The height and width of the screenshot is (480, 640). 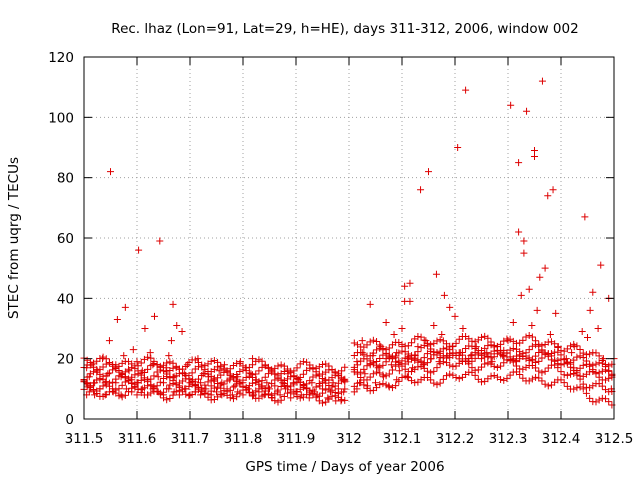 What do you see at coordinates (14, 238) in the screenshot?
I see `y-axis-label: STEC from uqrg / TECUs` at bounding box center [14, 238].